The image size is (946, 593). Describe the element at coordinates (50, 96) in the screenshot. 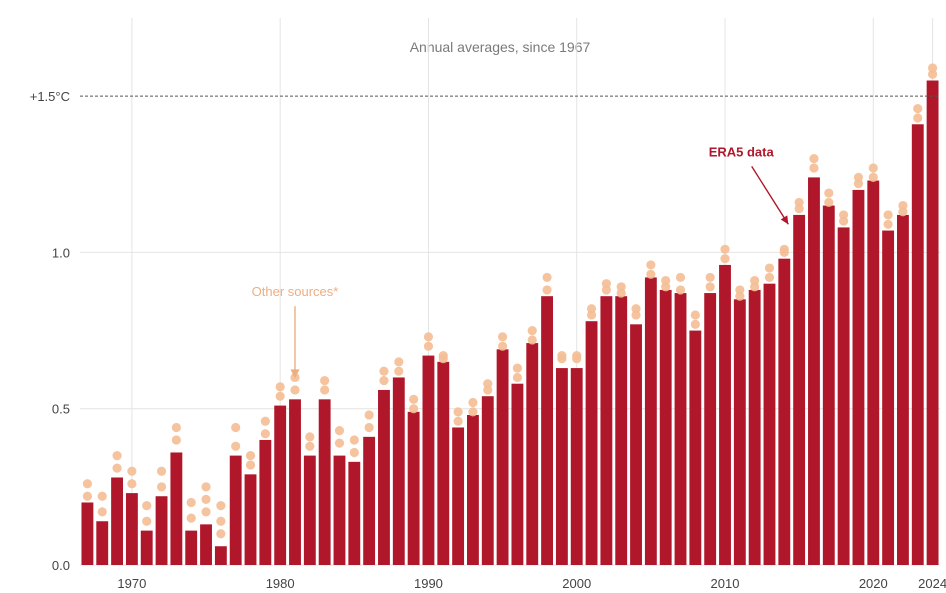

I see `y-tick-label: +1.5°C` at that location.